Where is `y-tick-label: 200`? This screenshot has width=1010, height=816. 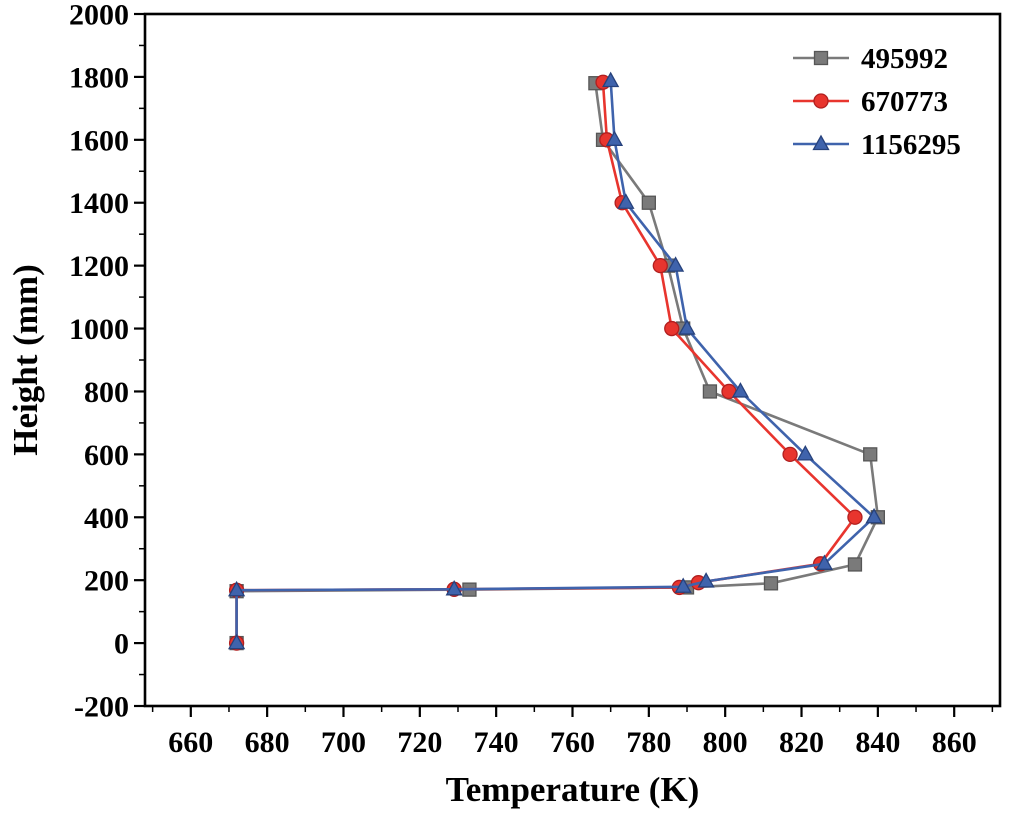
y-tick-label: 200 is located at coordinates (106, 581).